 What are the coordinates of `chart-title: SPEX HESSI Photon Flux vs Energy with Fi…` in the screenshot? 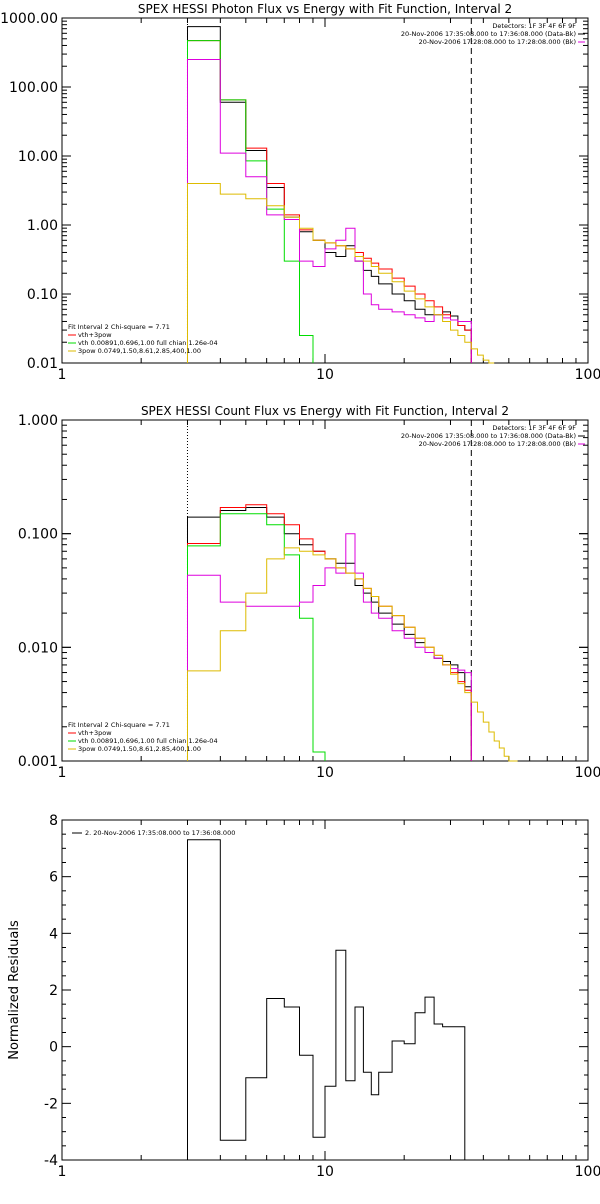 It's located at (325, 9).